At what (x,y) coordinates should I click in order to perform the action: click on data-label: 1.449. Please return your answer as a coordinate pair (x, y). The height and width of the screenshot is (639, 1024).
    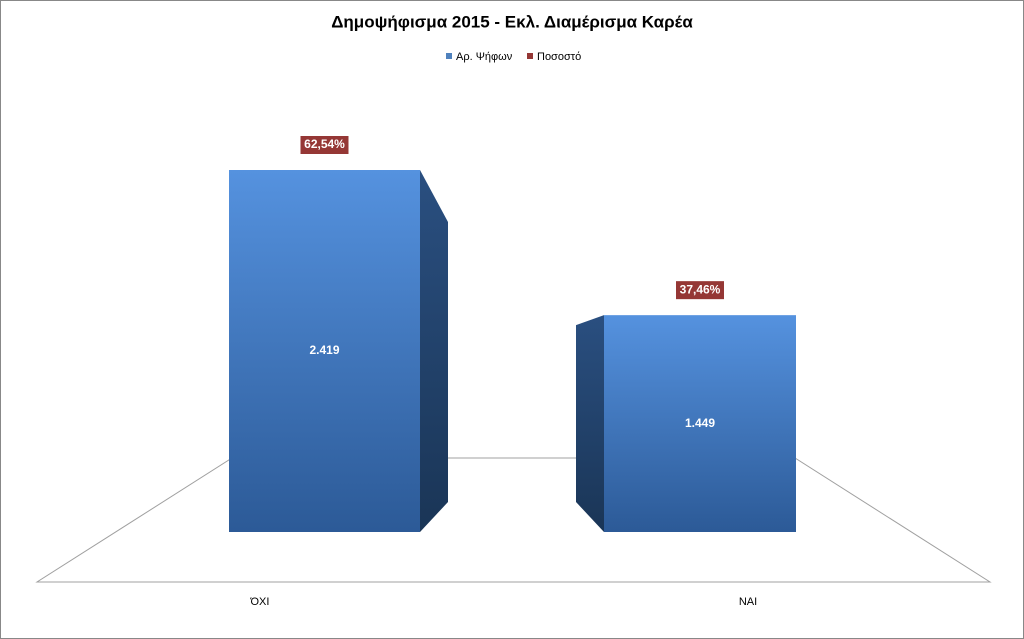
    Looking at the image, I should click on (700, 423).